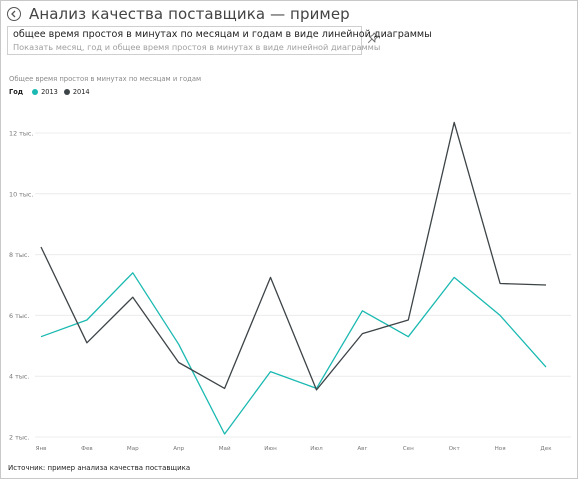 Image resolution: width=578 pixels, height=479 pixels. I want to click on chart-legend: Год 2013 2014, so click(52, 92).